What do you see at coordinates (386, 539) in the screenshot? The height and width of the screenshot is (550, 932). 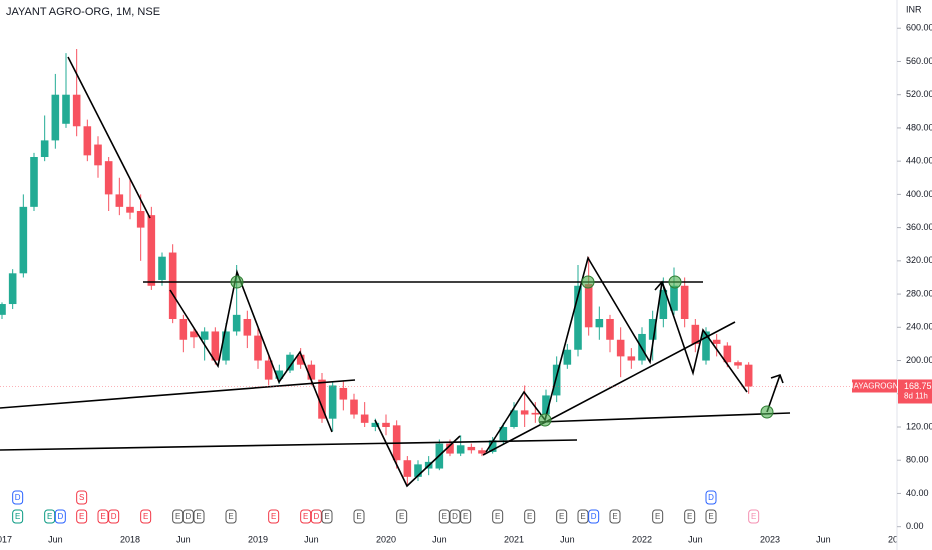 I see `x-tick-label: 2020` at bounding box center [386, 539].